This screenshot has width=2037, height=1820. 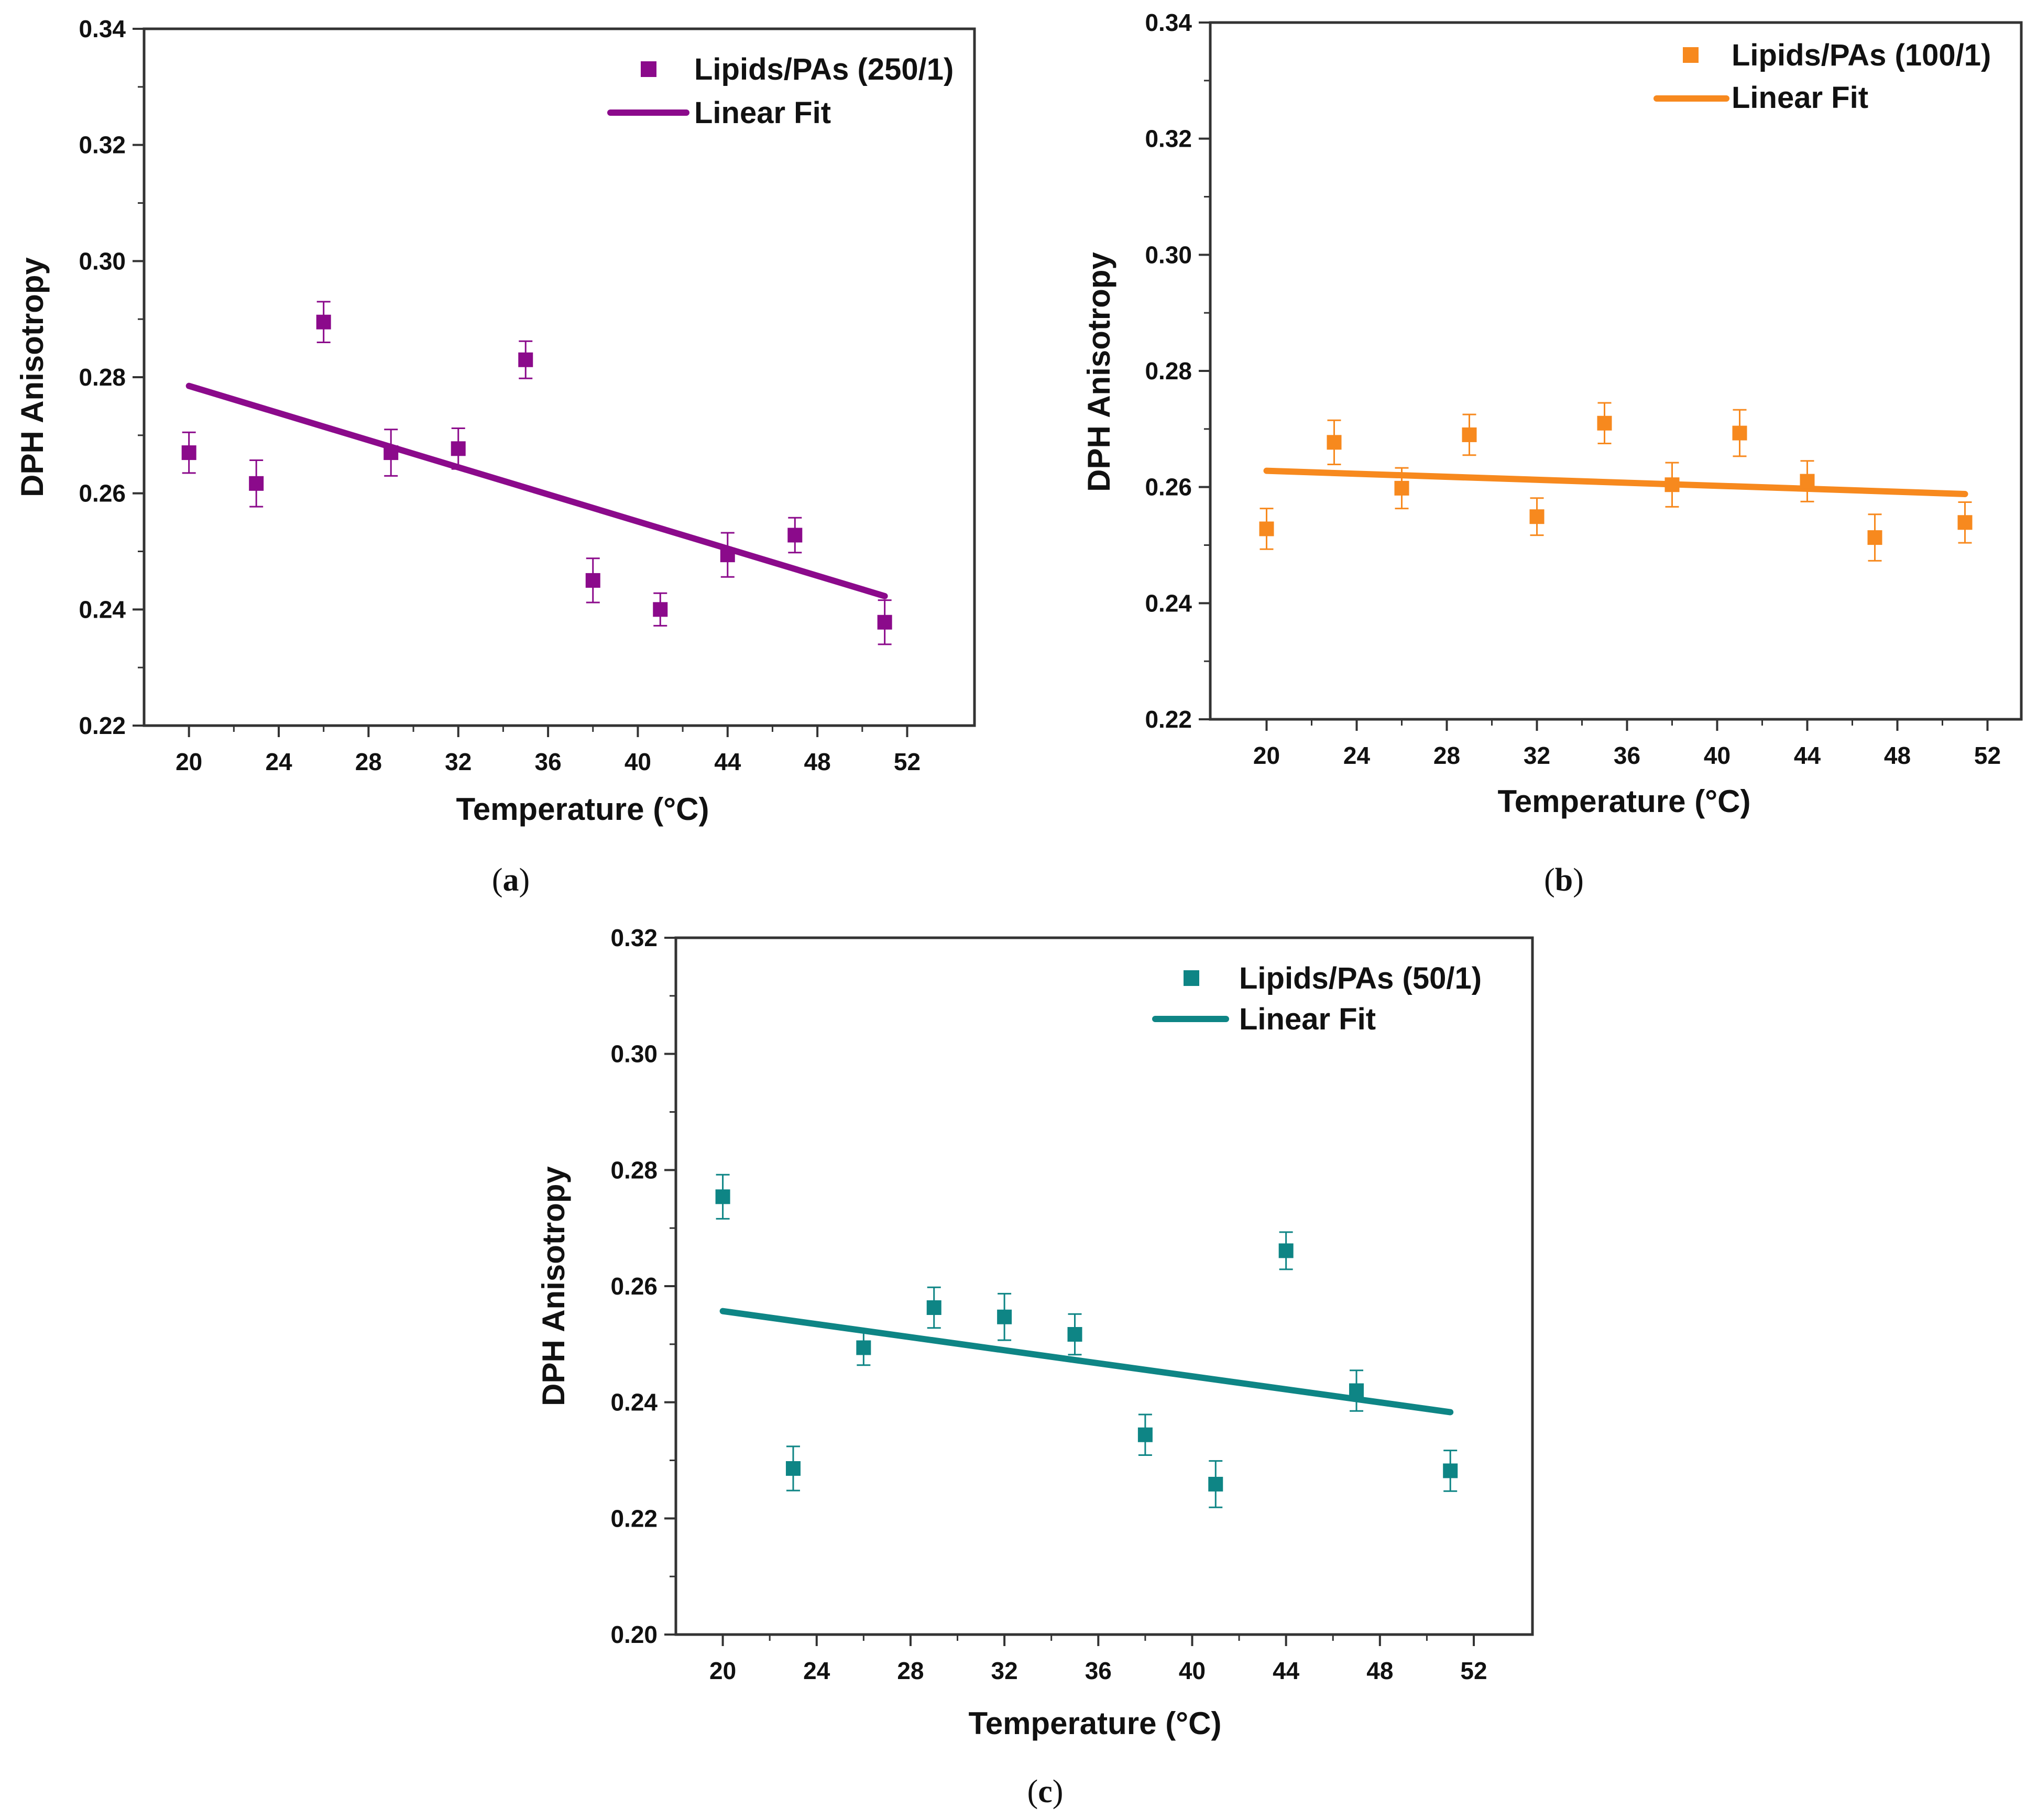 I want to click on plot-b-legend-fit: Linear Fit, so click(x=1800, y=98).